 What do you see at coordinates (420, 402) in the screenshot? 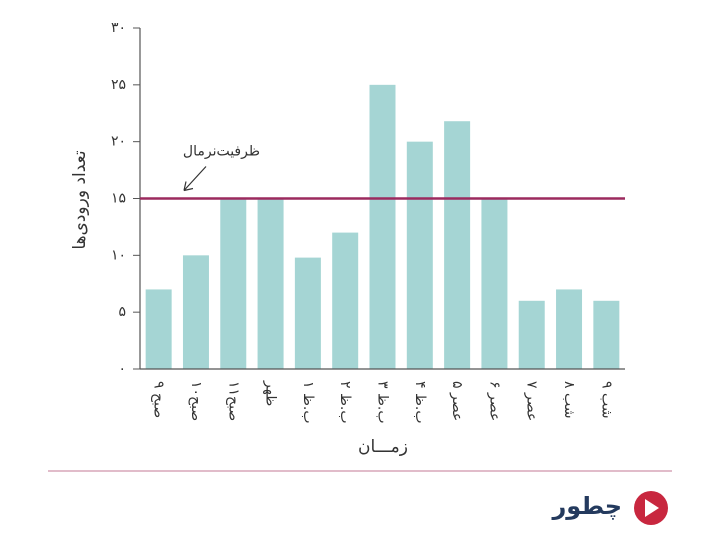
I see `x-tick-label: ۴ ب.ظ` at bounding box center [420, 402].